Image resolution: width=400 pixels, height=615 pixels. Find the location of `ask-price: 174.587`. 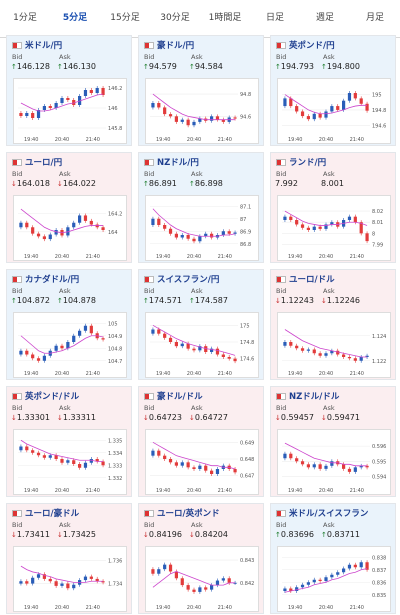

ask-price: 174.587 is located at coordinates (211, 300).